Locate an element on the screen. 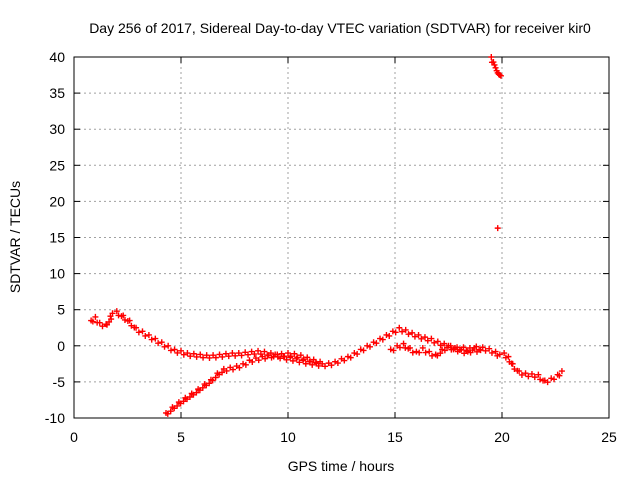 The width and height of the screenshot is (640, 480). y-axis-label: SDTVAR / TECUs is located at coordinates (15, 237).